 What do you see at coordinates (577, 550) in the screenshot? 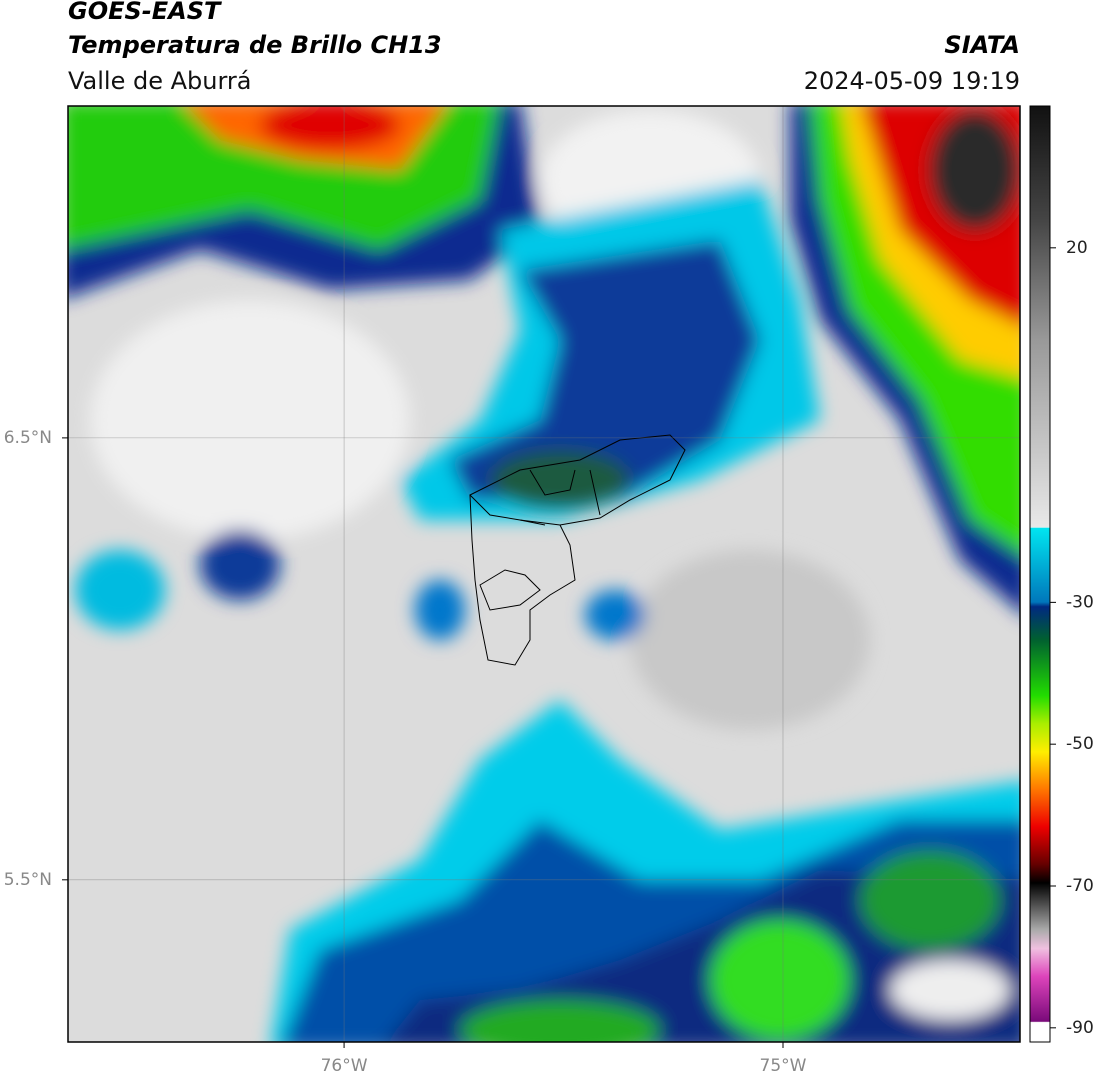
I see `valle-outline` at bounding box center [577, 550].